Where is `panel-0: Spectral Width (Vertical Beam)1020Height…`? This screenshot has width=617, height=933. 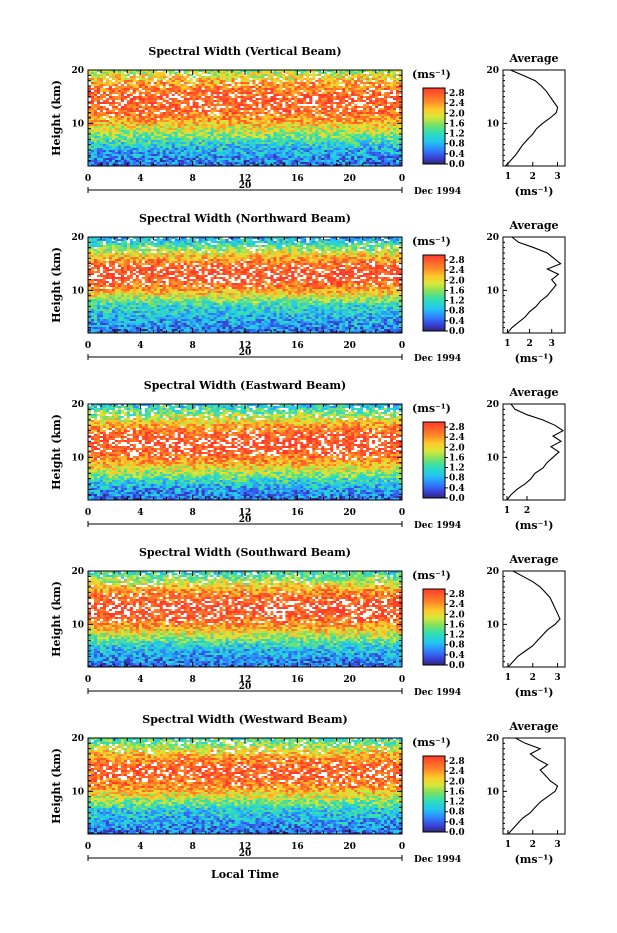
panel-0: Spectral Width (Vertical Beam)1020Height… is located at coordinates (307, 121).